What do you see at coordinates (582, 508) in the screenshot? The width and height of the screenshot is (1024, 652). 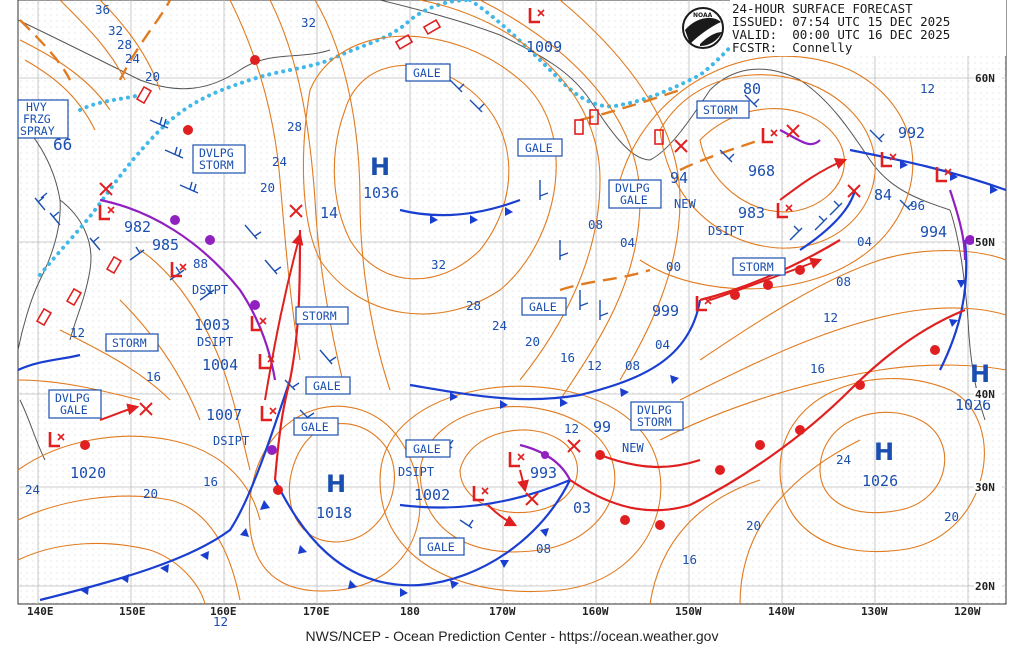 I see `svg-text: 03` at bounding box center [582, 508].